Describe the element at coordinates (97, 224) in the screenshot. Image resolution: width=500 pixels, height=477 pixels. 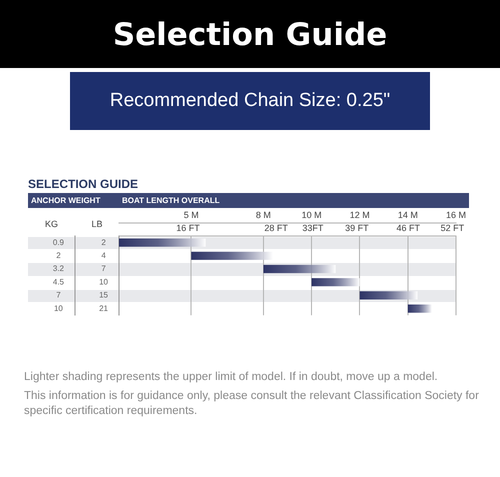
I see `text: LB` at that location.